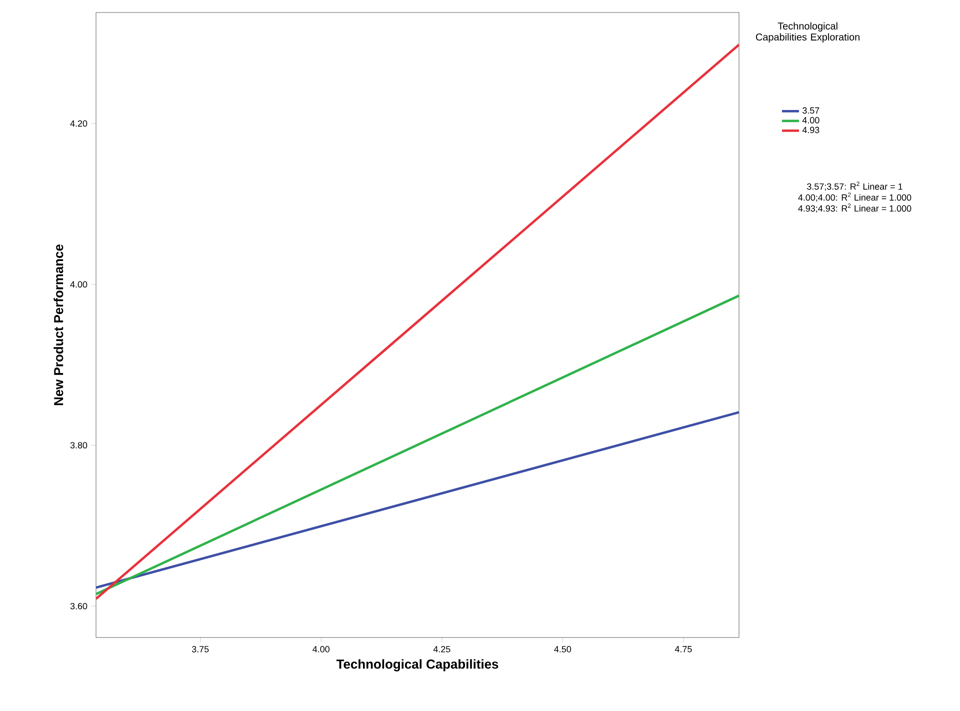 The width and height of the screenshot is (960, 711). What do you see at coordinates (441, 649) in the screenshot?
I see `x-tick-label: 4.25` at bounding box center [441, 649].